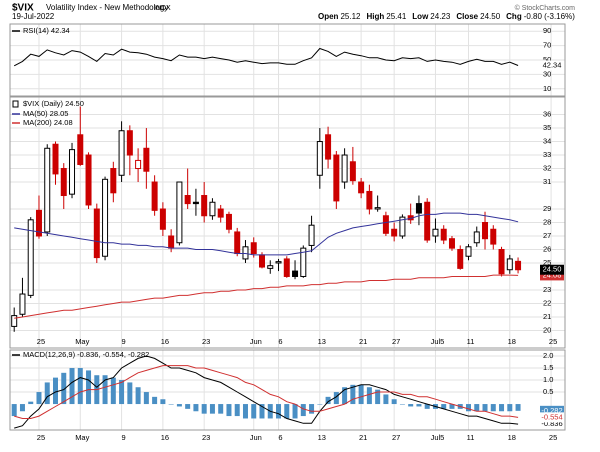 The width and height of the screenshot is (600, 452). Describe the element at coordinates (48, 122) in the screenshot. I see `legend-label: MA(200) 24.08` at that location.